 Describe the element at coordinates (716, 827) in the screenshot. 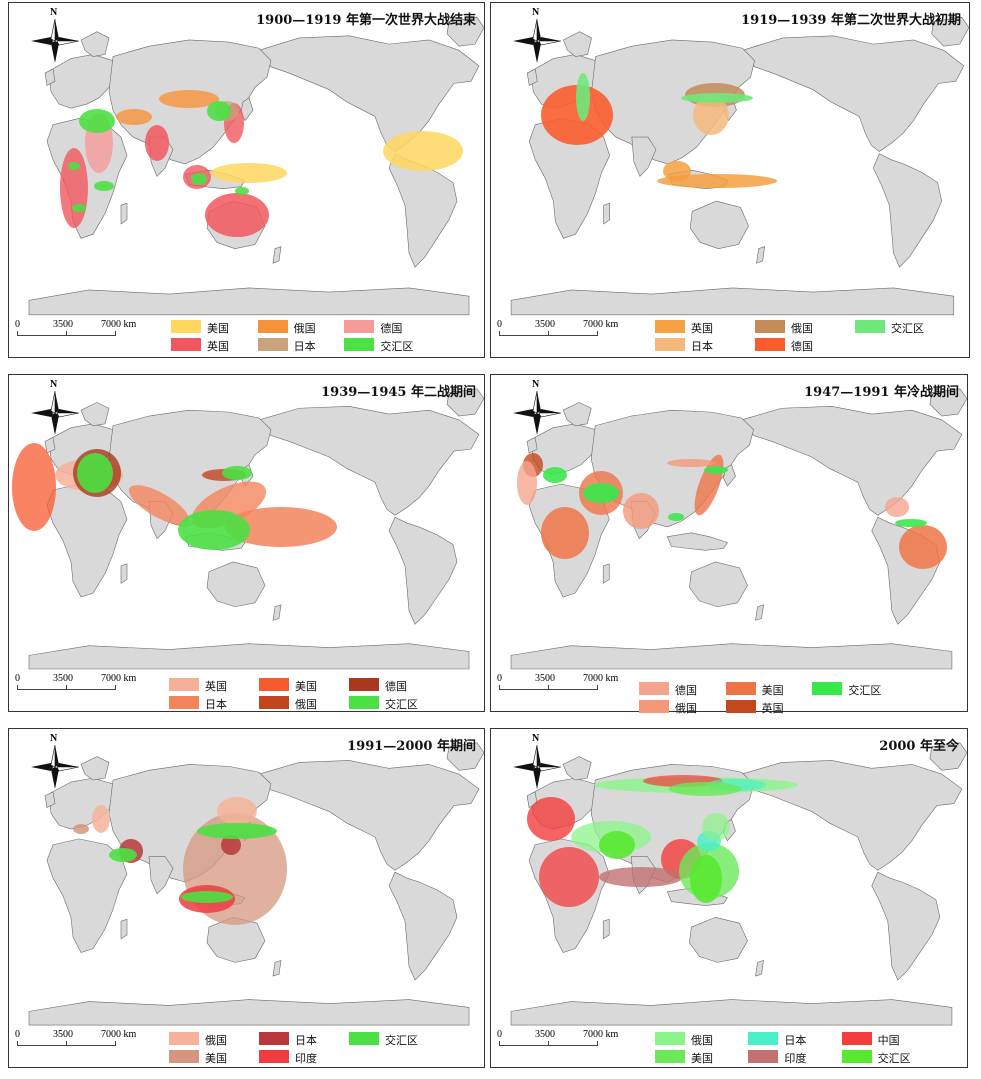

I see `area-russia-eastasia` at that location.